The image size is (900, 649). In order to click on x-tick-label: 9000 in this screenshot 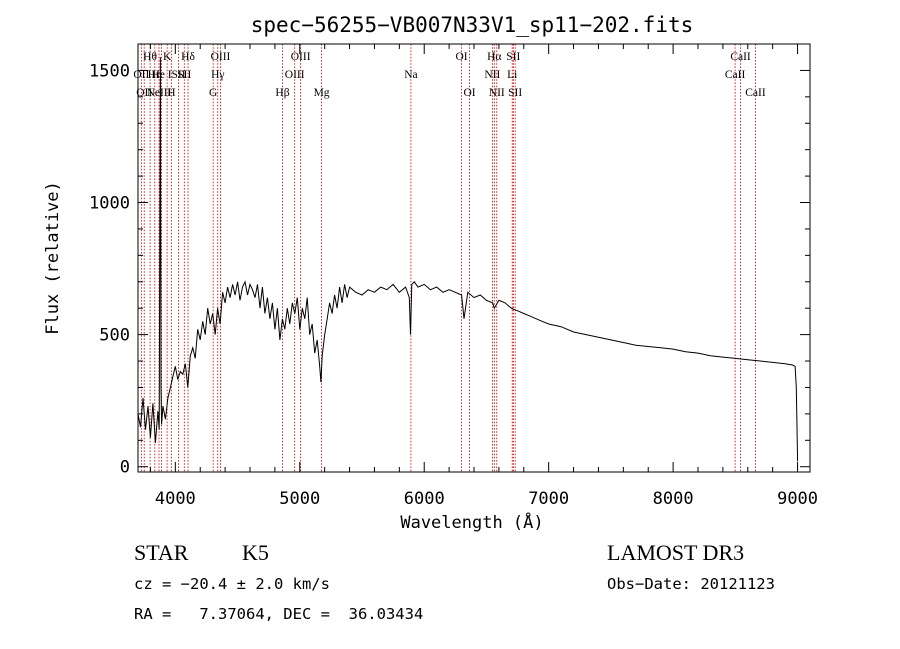, I will do `click(797, 499)`.